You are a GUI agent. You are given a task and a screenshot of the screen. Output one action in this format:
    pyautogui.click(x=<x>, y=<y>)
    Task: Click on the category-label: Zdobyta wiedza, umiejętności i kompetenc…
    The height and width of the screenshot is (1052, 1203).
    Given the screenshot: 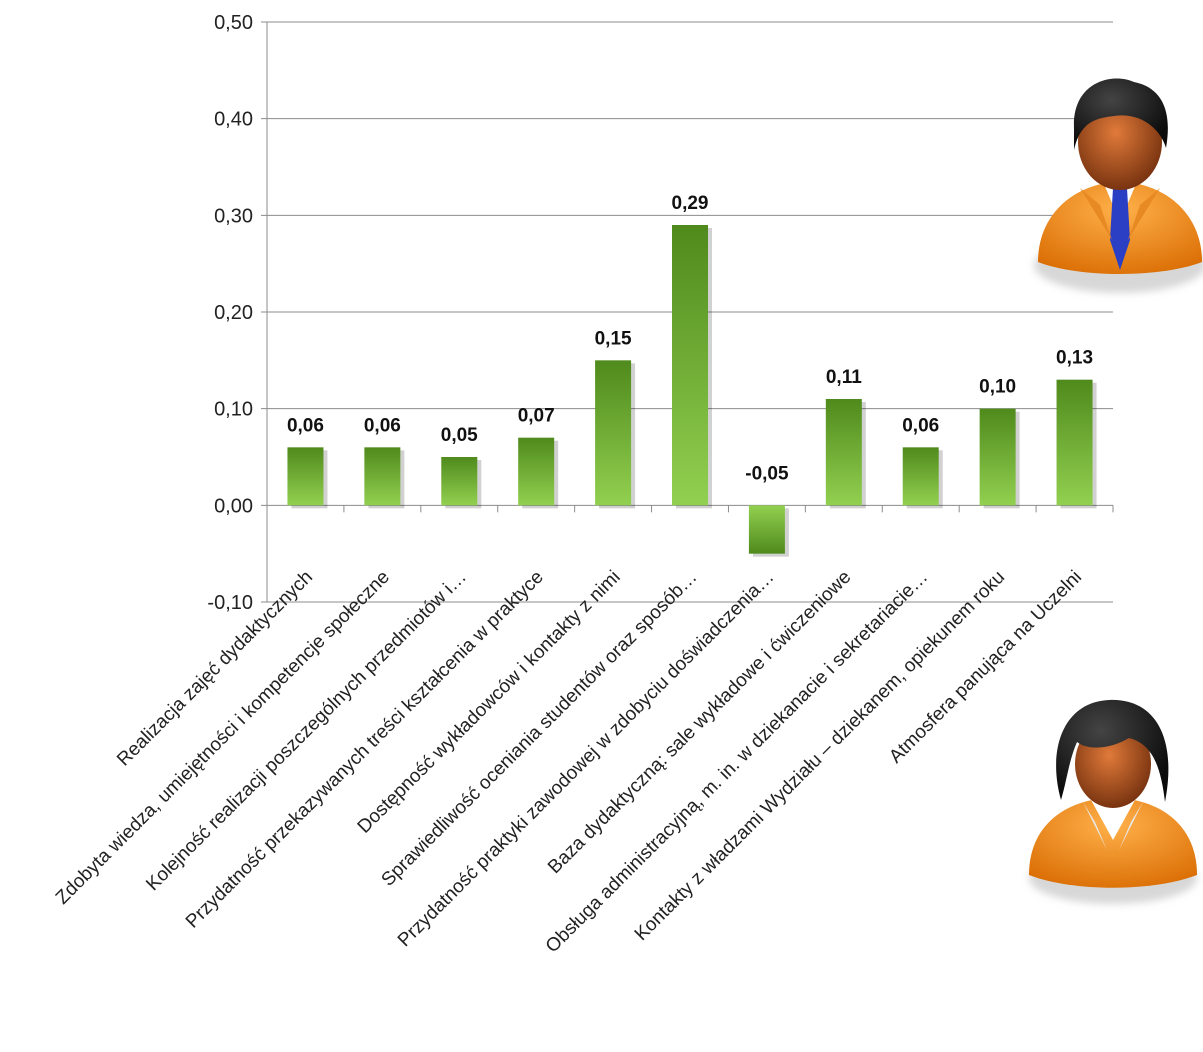 What is the action you would take?
    pyautogui.click(x=223, y=738)
    